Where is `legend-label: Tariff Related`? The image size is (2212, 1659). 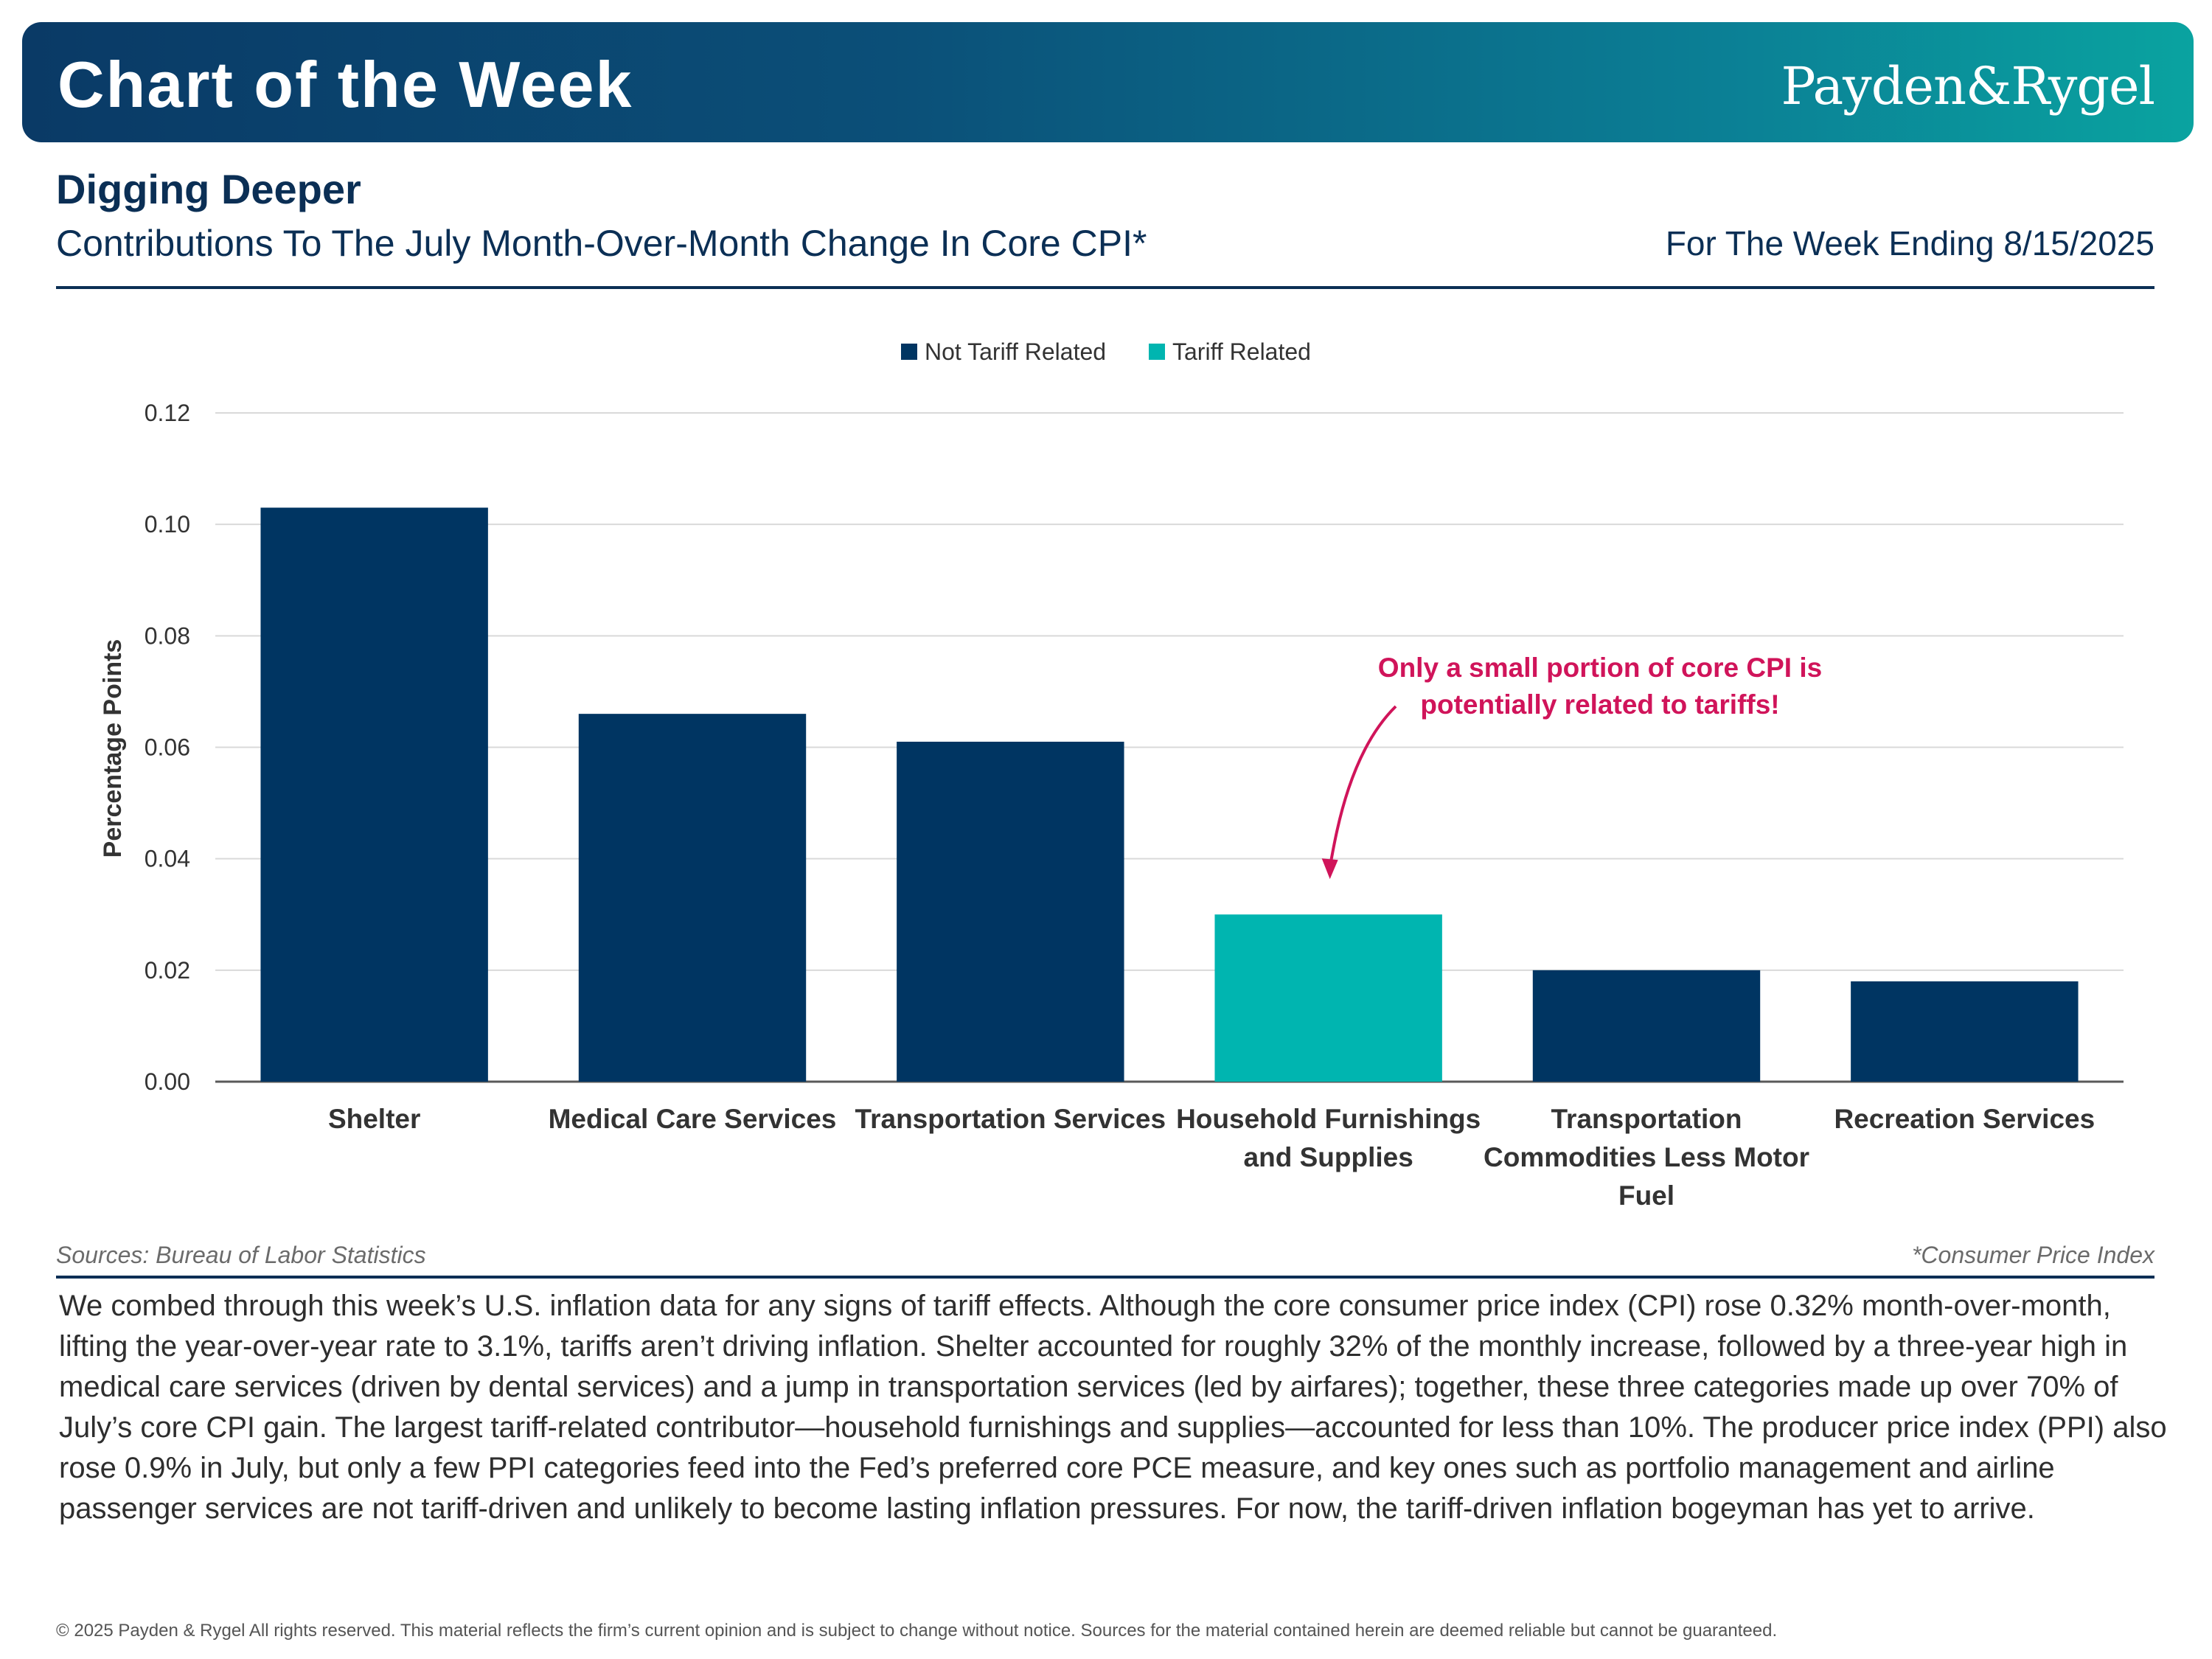
legend-label: Tariff Related is located at coordinates (1241, 351).